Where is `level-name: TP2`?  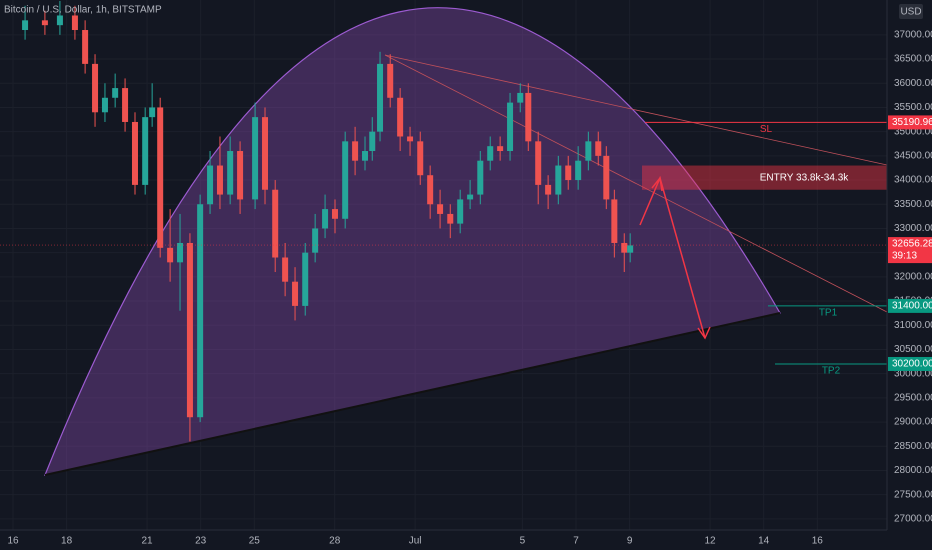 level-name: TP2 is located at coordinates (831, 371).